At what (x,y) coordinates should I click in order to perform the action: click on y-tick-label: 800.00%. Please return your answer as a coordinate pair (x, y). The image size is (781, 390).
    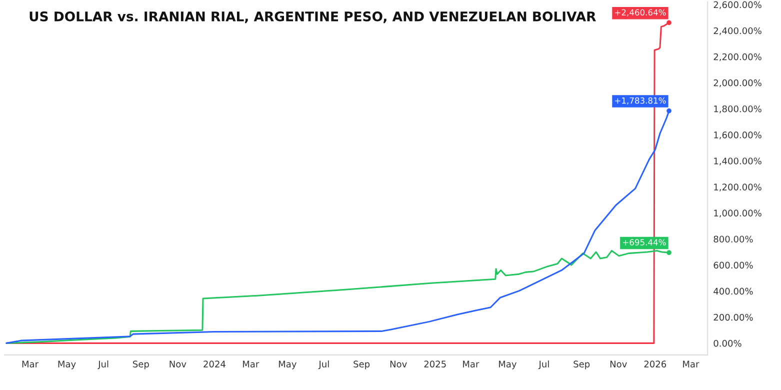
    Looking at the image, I should click on (733, 239).